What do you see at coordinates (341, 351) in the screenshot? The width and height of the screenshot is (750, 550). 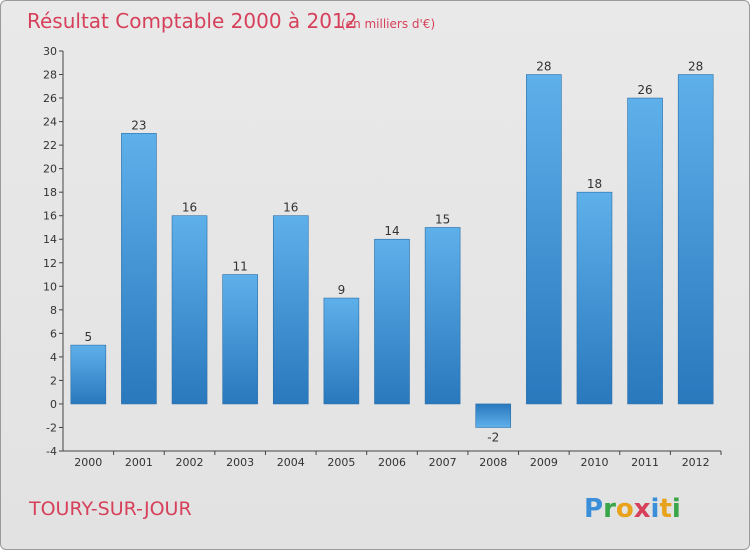 I see `bar-2005` at bounding box center [341, 351].